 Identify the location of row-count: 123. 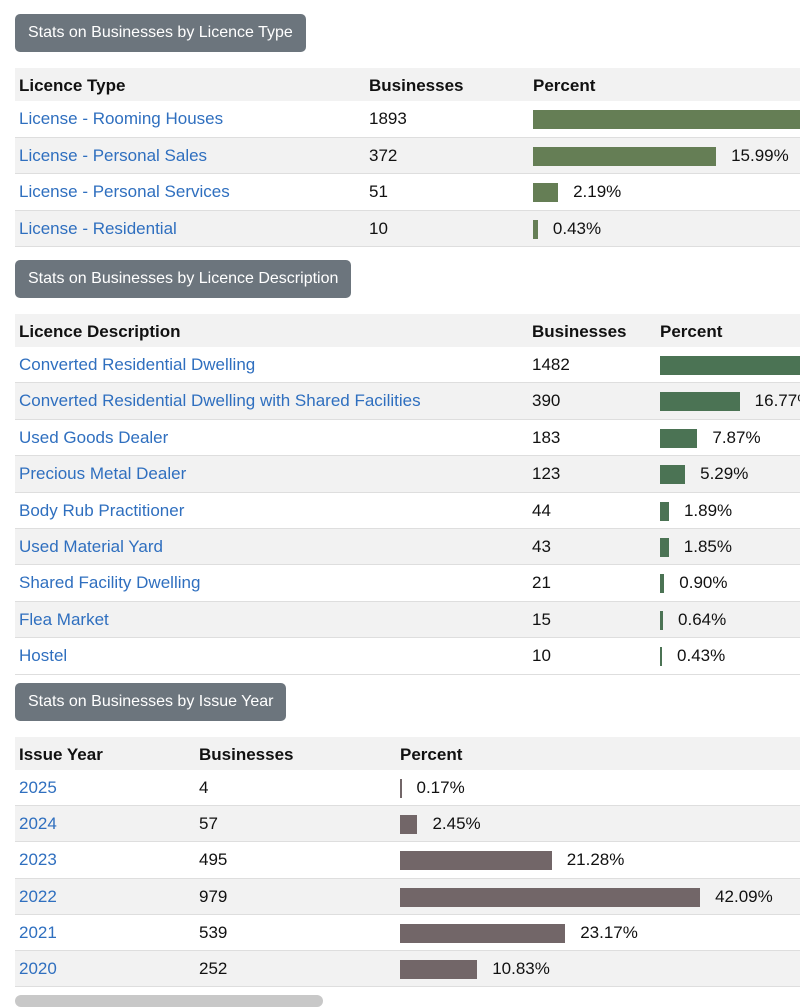
(546, 474).